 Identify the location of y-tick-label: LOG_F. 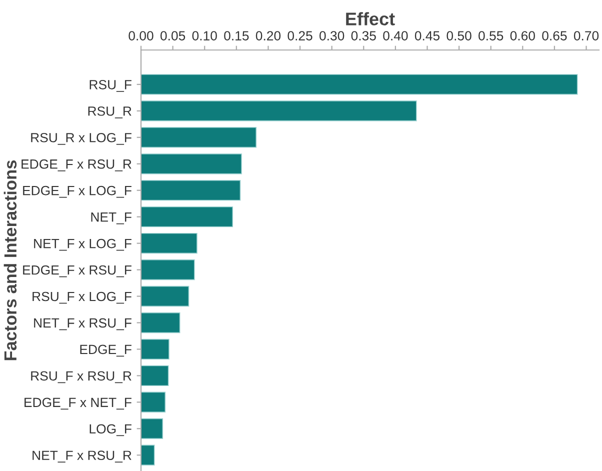
(111, 430).